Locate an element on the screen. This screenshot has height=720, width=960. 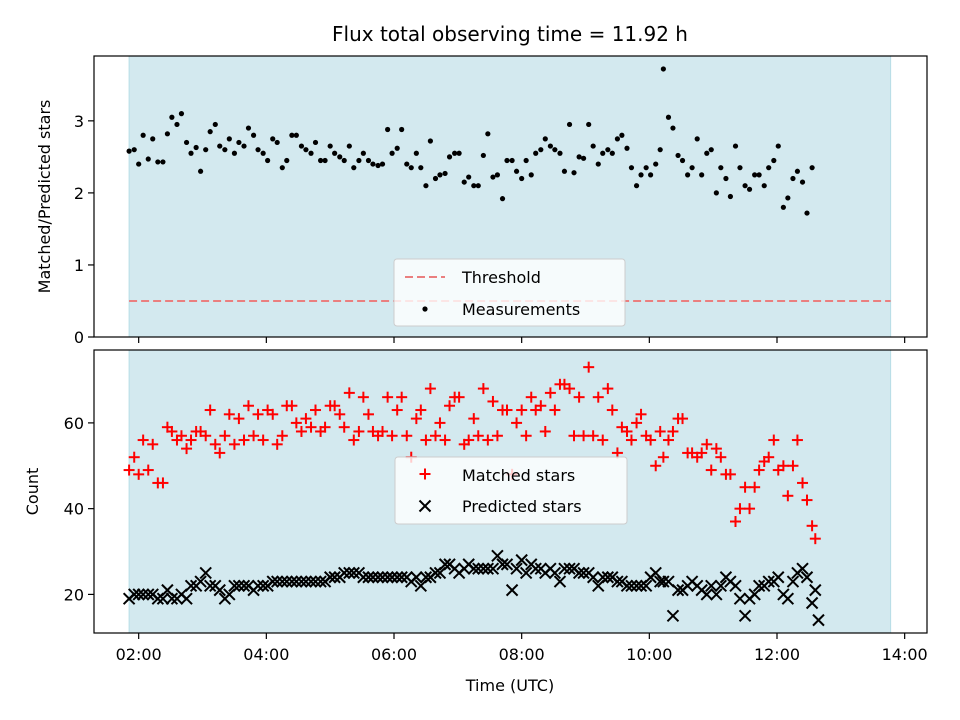
x-tick-label: 06:00 is located at coordinates (394, 654).